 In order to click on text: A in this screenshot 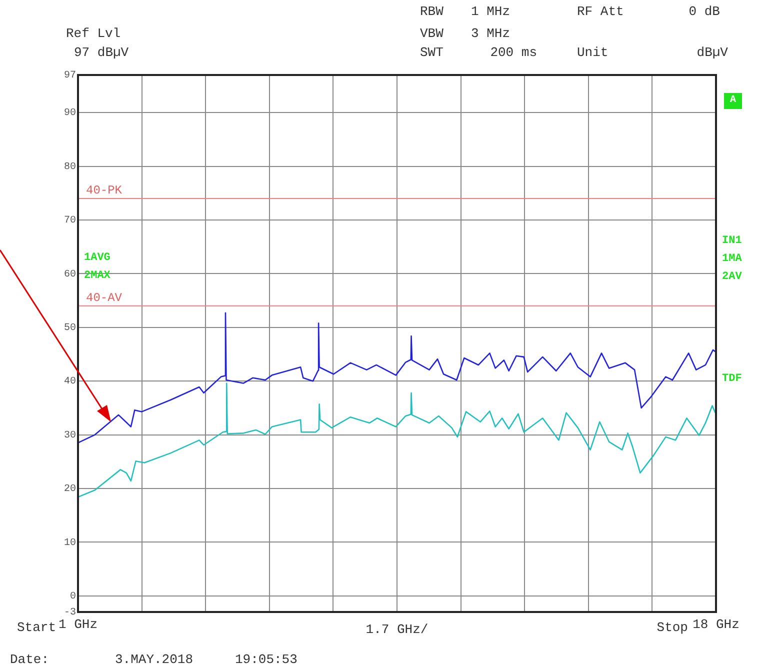, I will do `click(733, 101)`.